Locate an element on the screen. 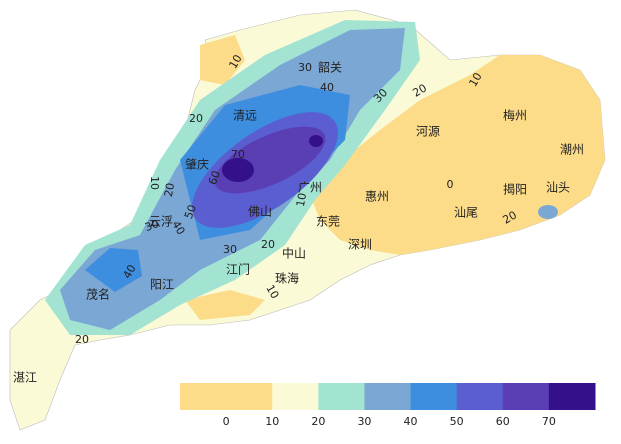 Image resolution: width=621 pixels, height=444 pixels. city-label: 广州 is located at coordinates (310, 188).